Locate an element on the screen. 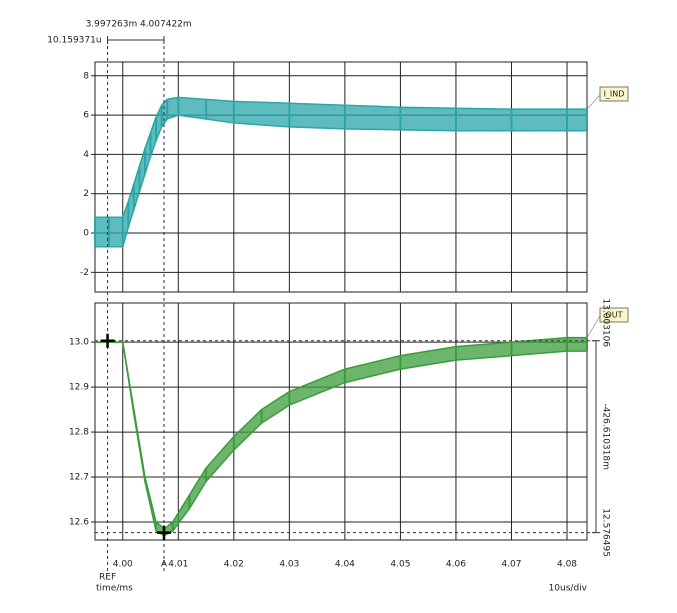  y-tick-label: 6 is located at coordinates (86, 116).